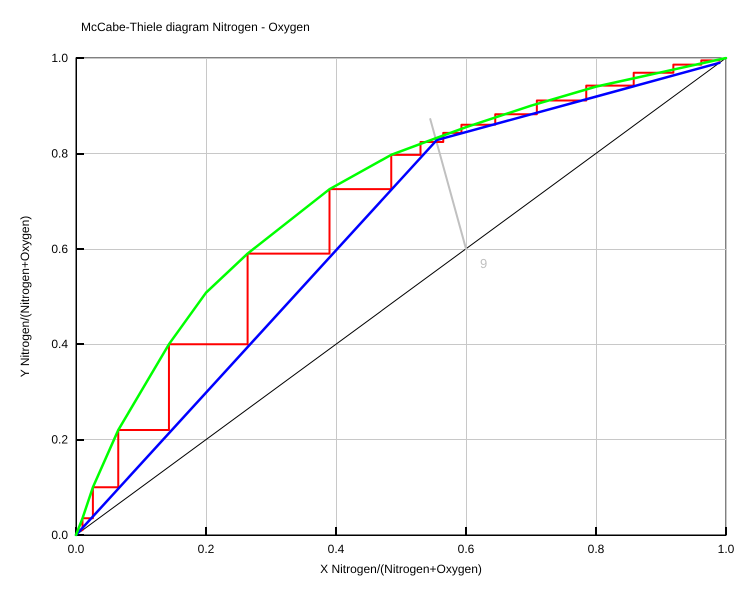 The image size is (752, 590). Describe the element at coordinates (59, 58) in the screenshot. I see `y-tick-label: 1.0` at that location.